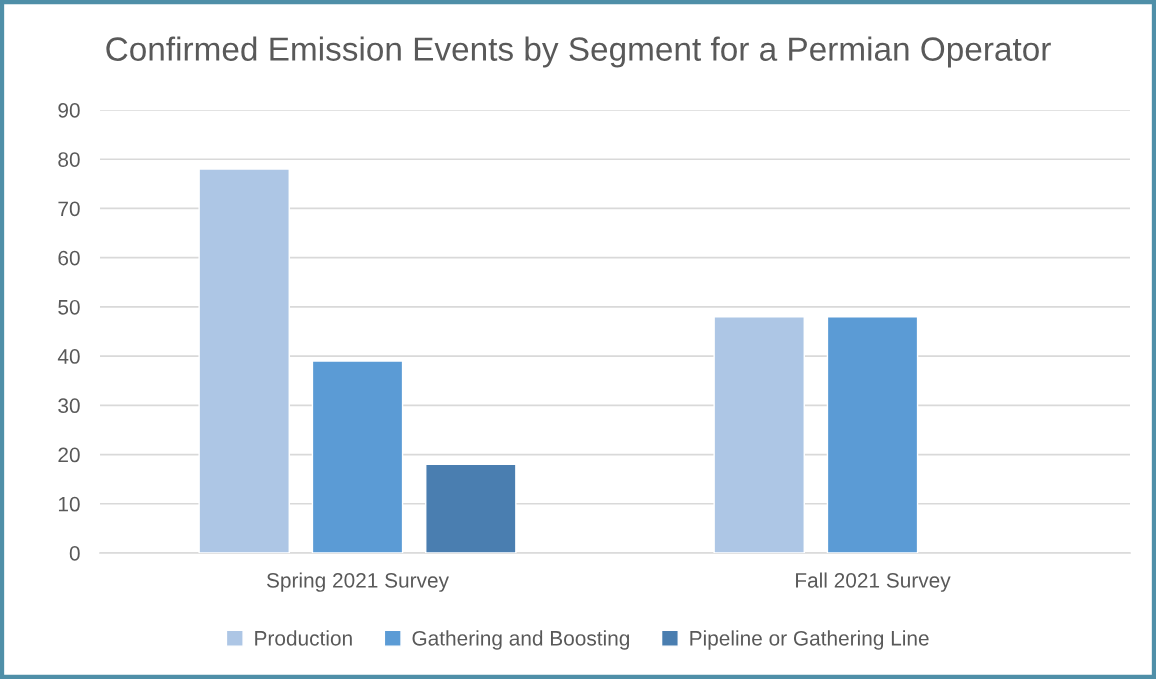 The image size is (1156, 679). What do you see at coordinates (357, 582) in the screenshot?
I see `x-tick-label: Spring 2021 Survey` at bounding box center [357, 582].